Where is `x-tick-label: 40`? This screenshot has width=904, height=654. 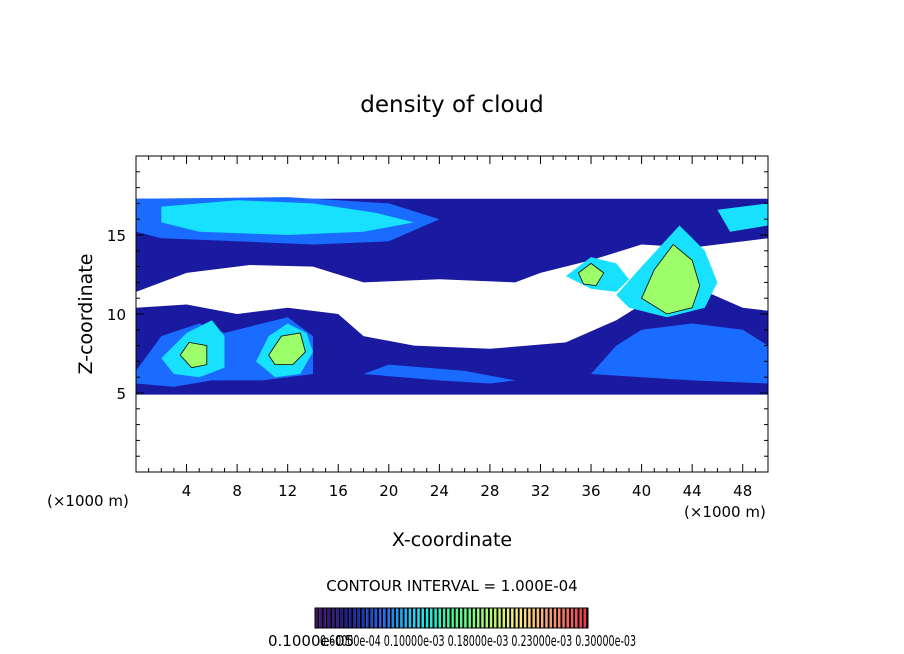 x-tick-label: 40 is located at coordinates (641, 491).